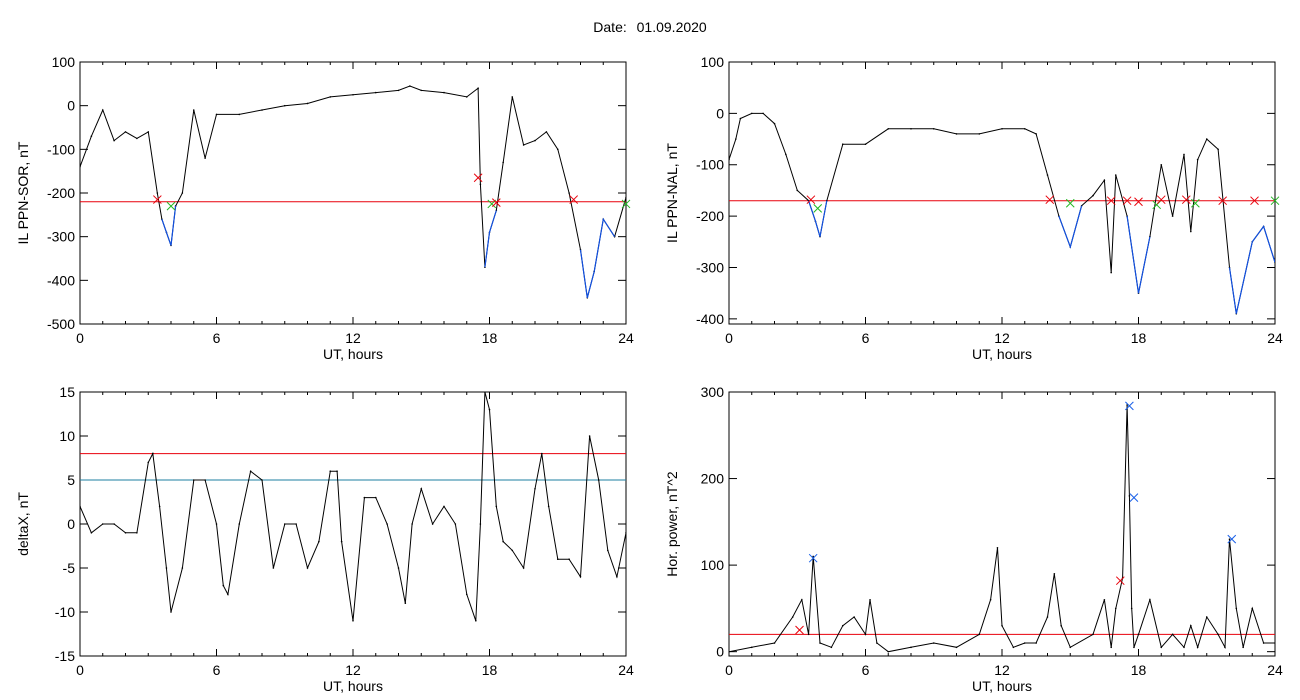  I want to click on y-tick-label: -10, so click(65, 612).